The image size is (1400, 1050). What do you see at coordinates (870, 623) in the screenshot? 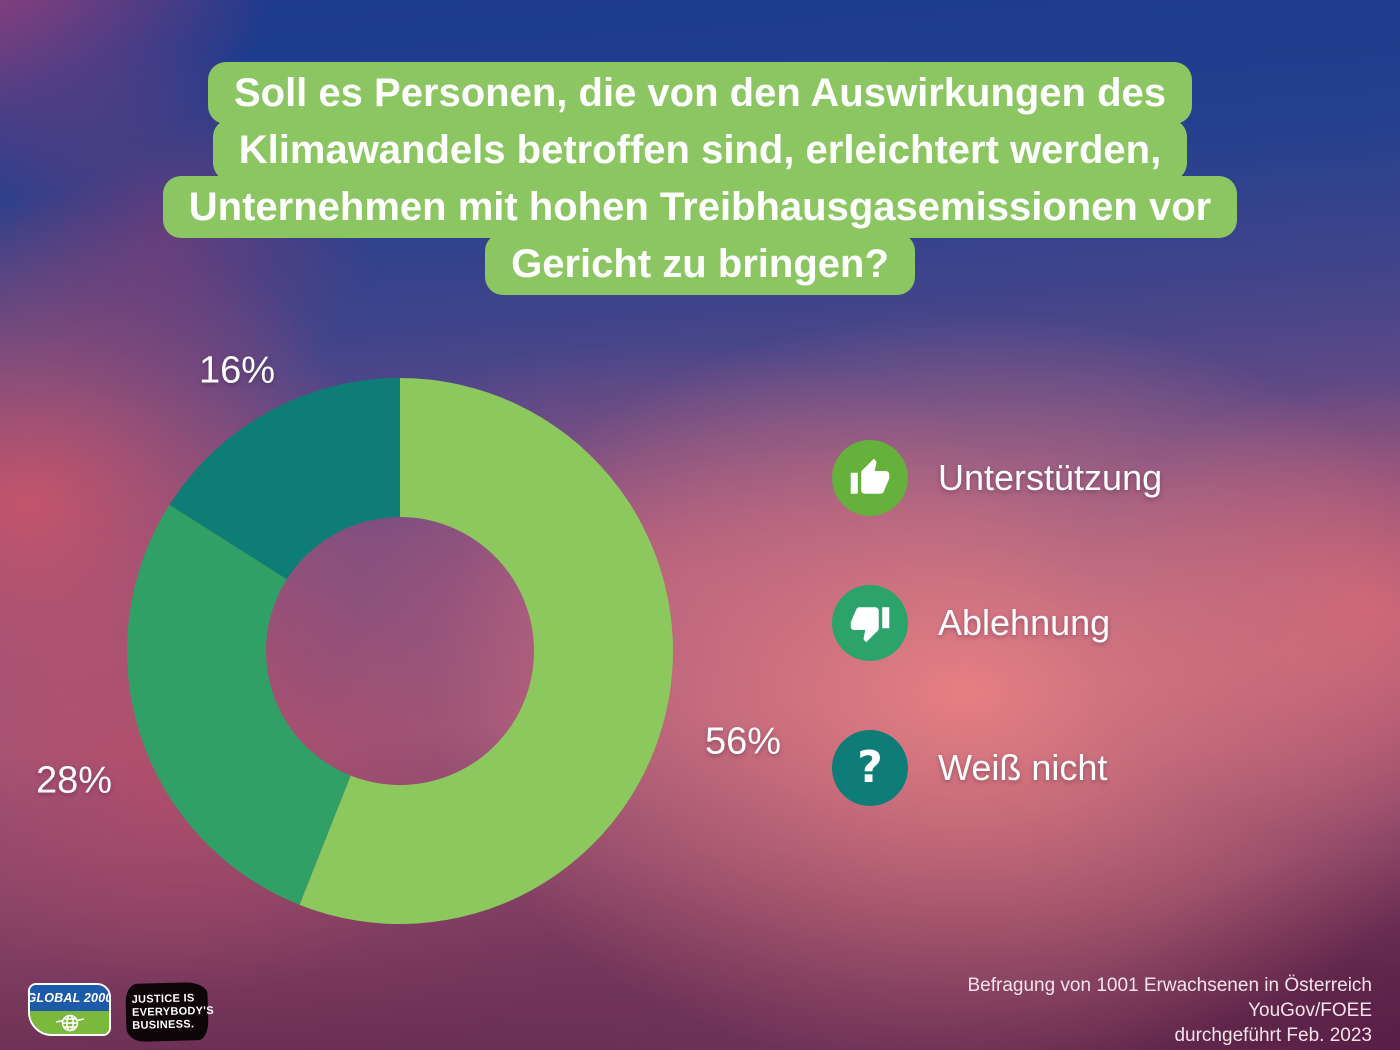
I see `thumbs-down-icon` at bounding box center [870, 623].